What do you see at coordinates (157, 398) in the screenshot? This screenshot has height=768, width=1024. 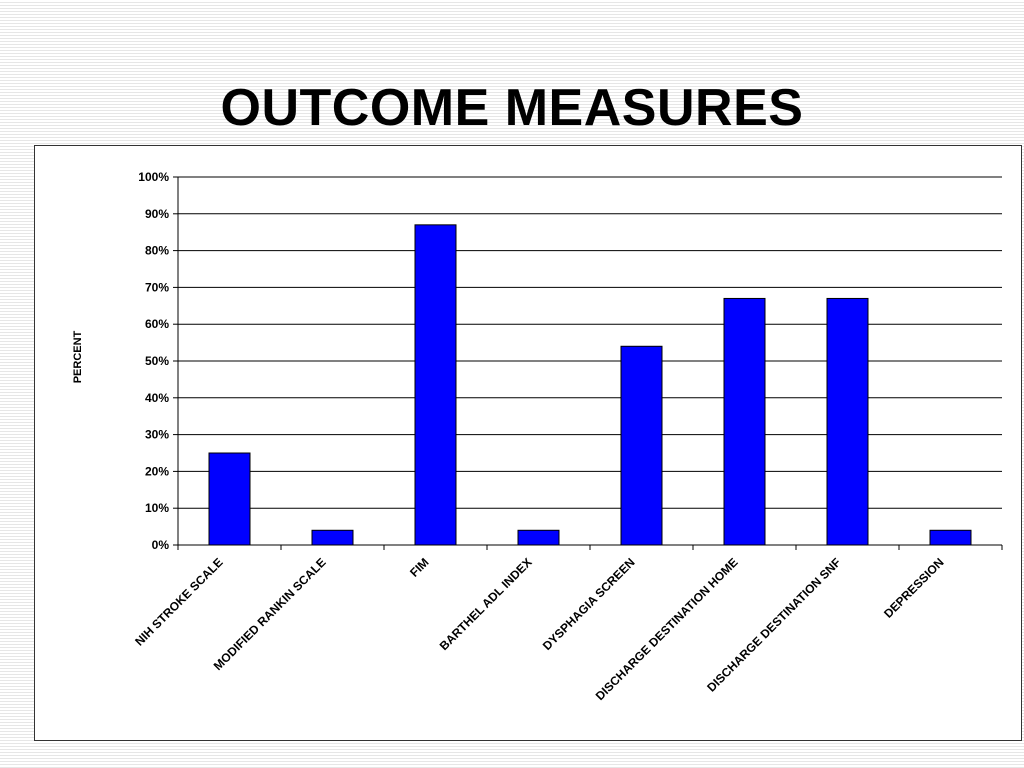 I see `y-tick-label: 40%` at bounding box center [157, 398].